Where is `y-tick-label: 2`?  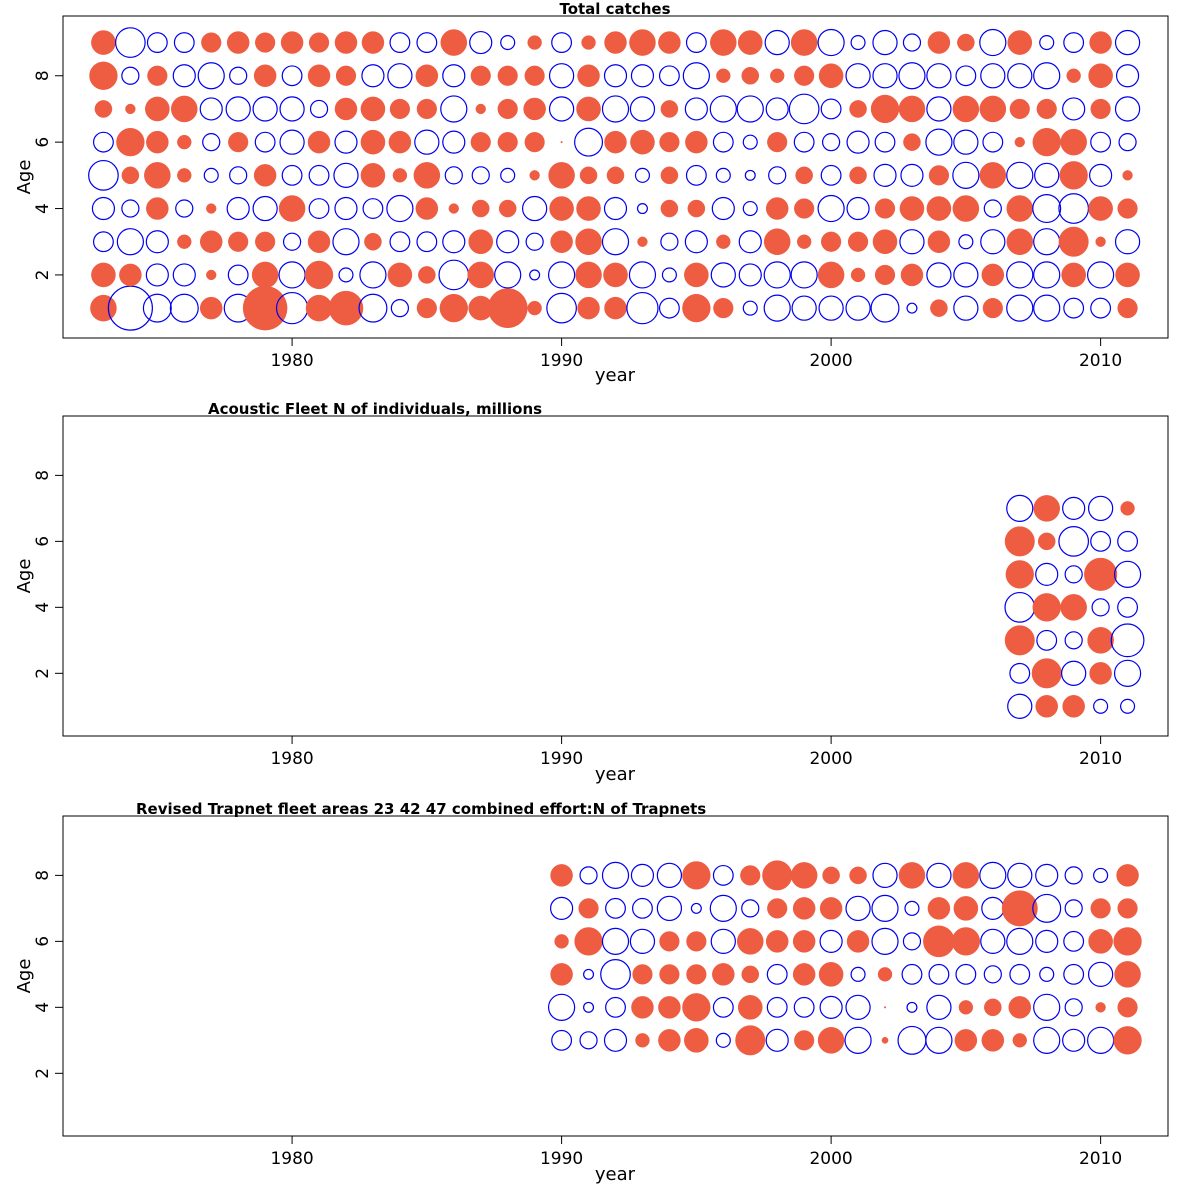 y-tick-label: 2 is located at coordinates (43, 673).